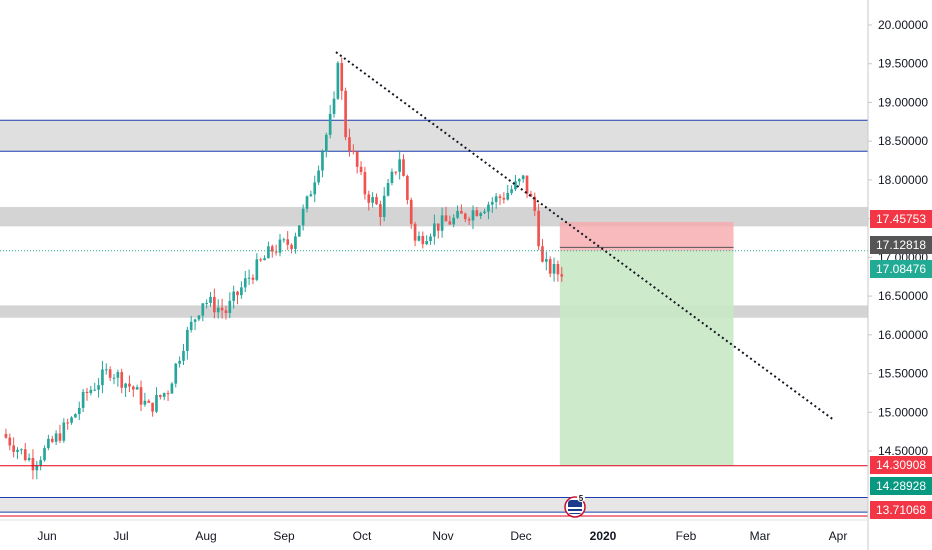  I want to click on x-tick-label: Oct, so click(362, 536).